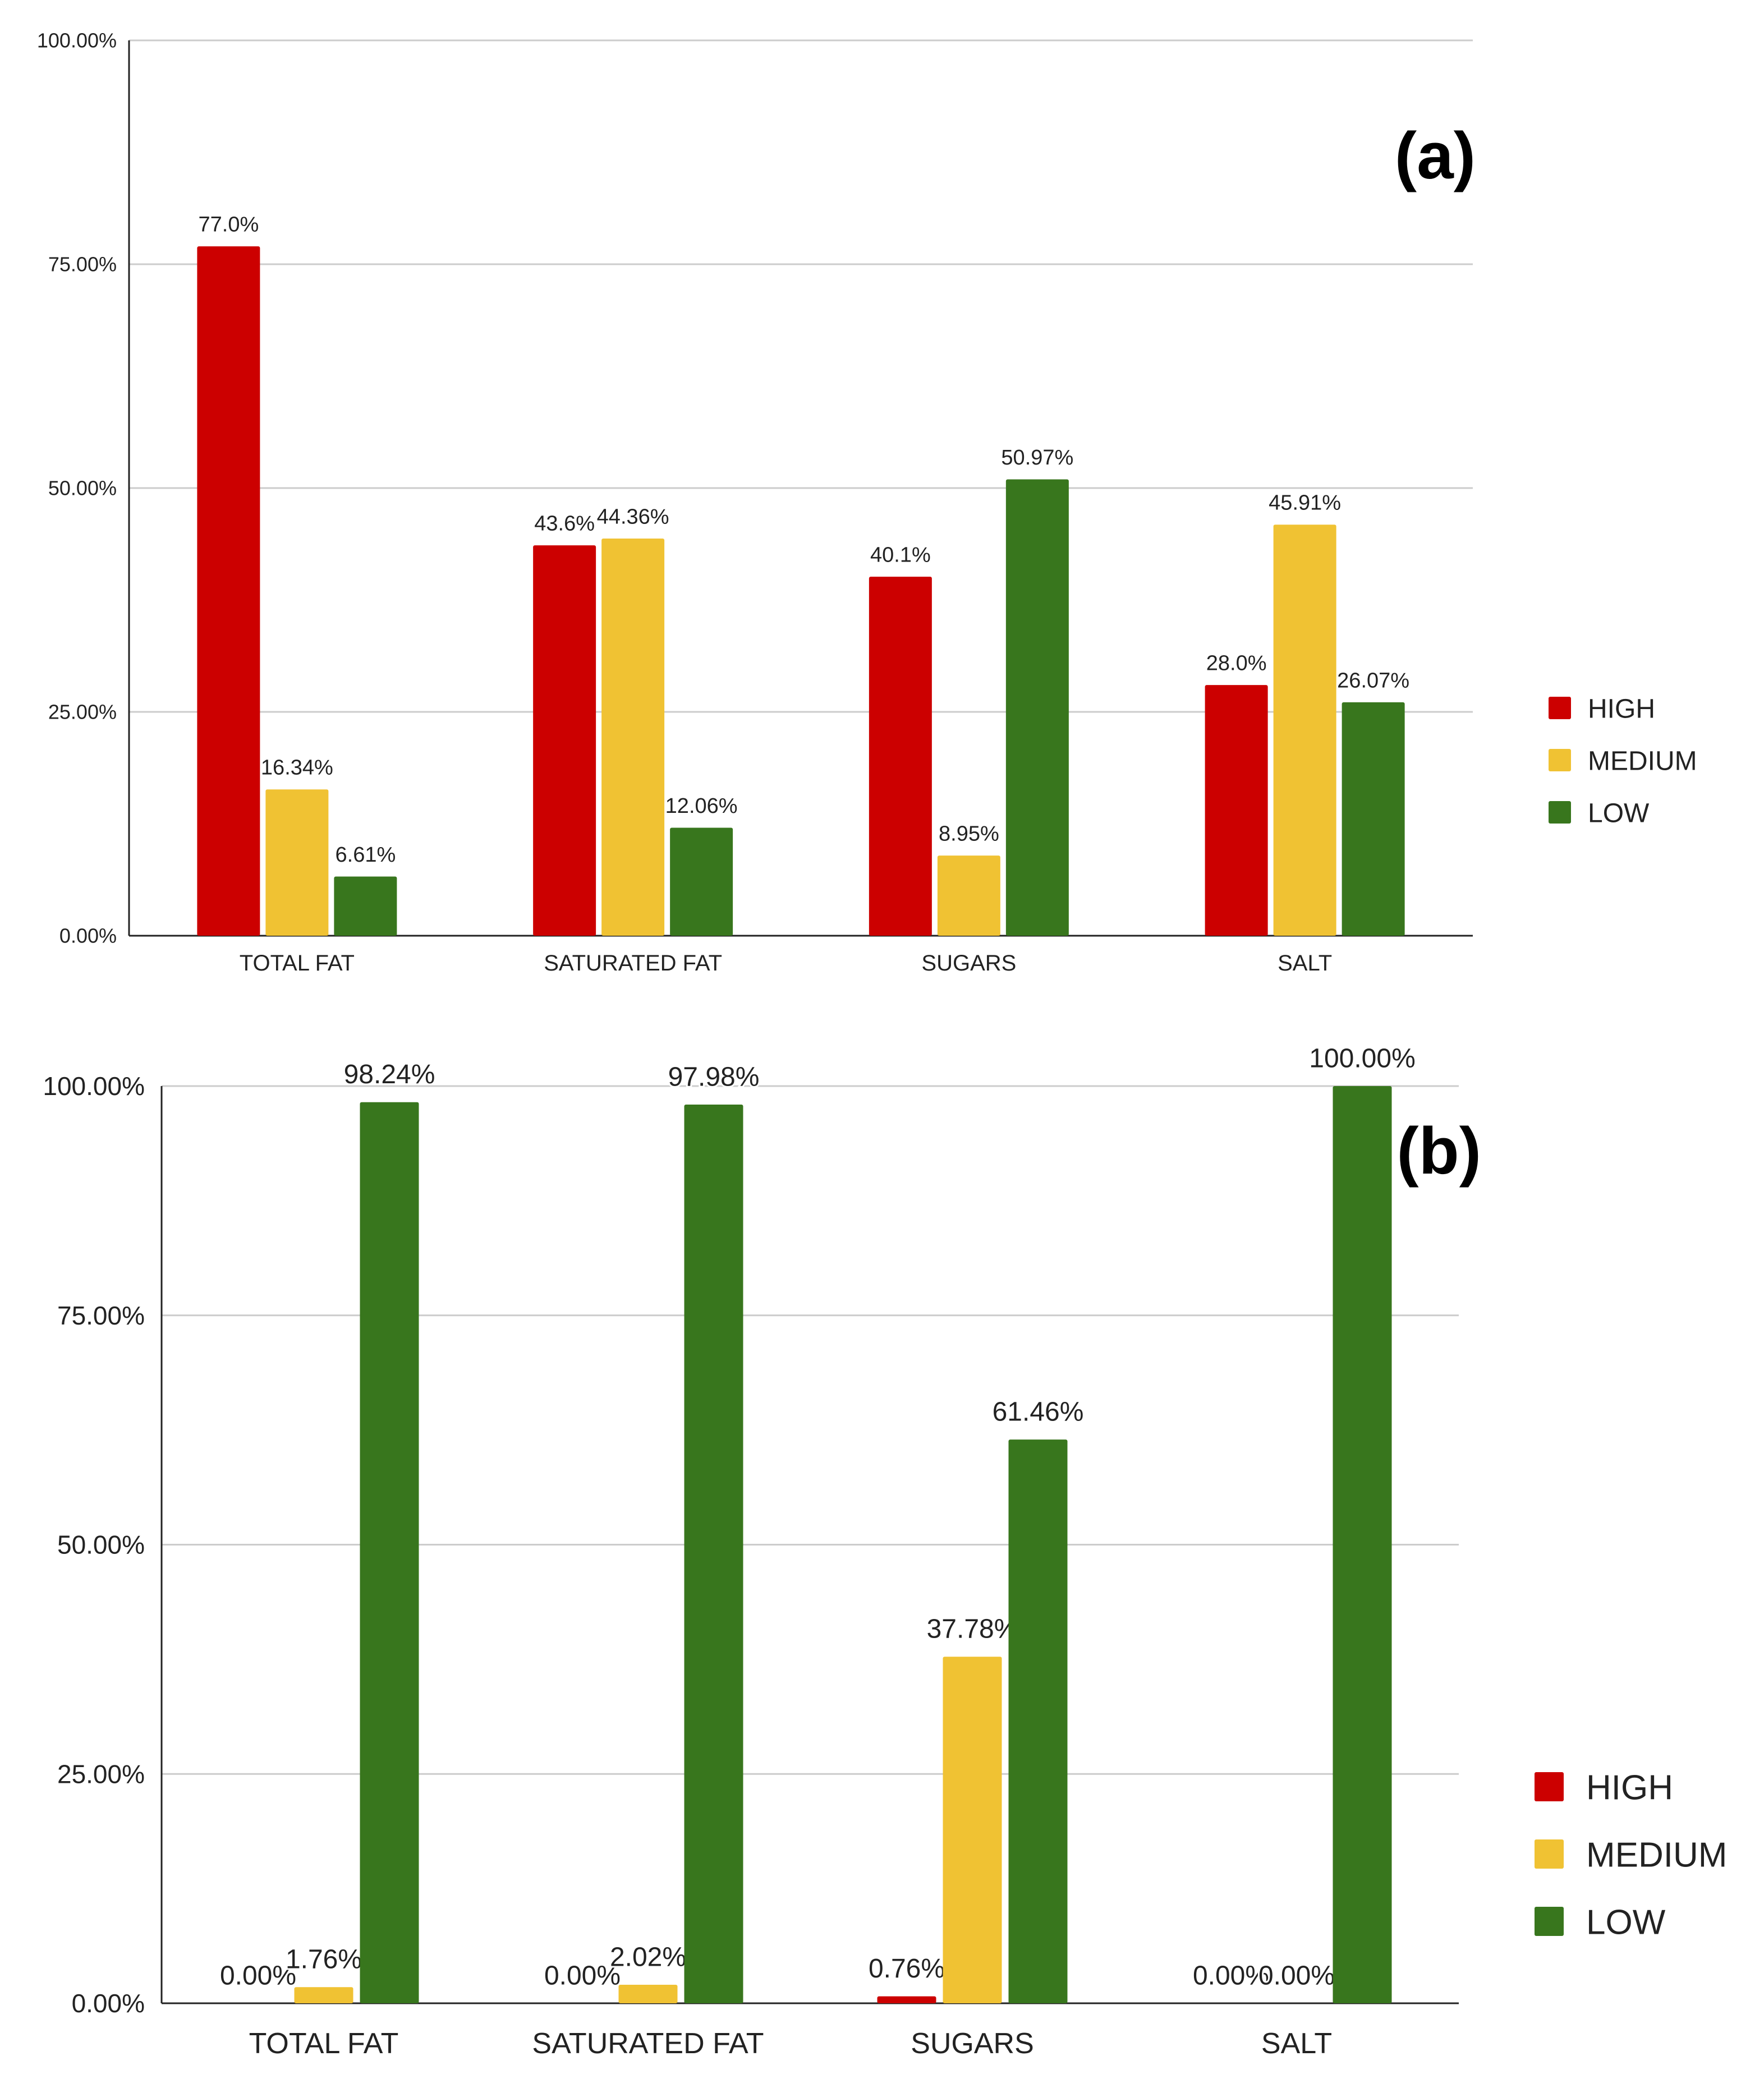  Describe the element at coordinates (1236, 663) in the screenshot. I see `bar-value-label: 28.0%` at that location.